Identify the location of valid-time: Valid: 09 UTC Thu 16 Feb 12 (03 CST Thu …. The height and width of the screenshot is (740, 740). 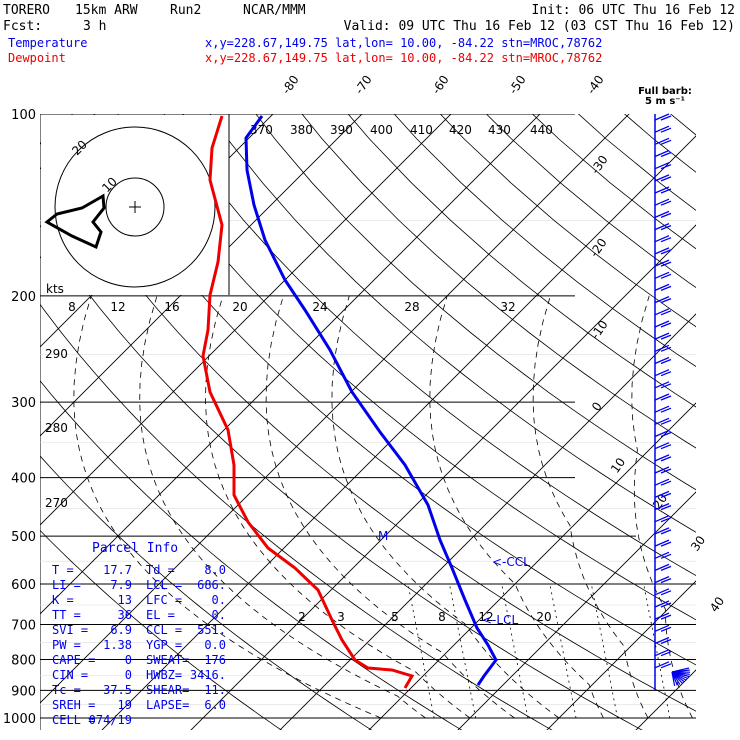
(539, 26).